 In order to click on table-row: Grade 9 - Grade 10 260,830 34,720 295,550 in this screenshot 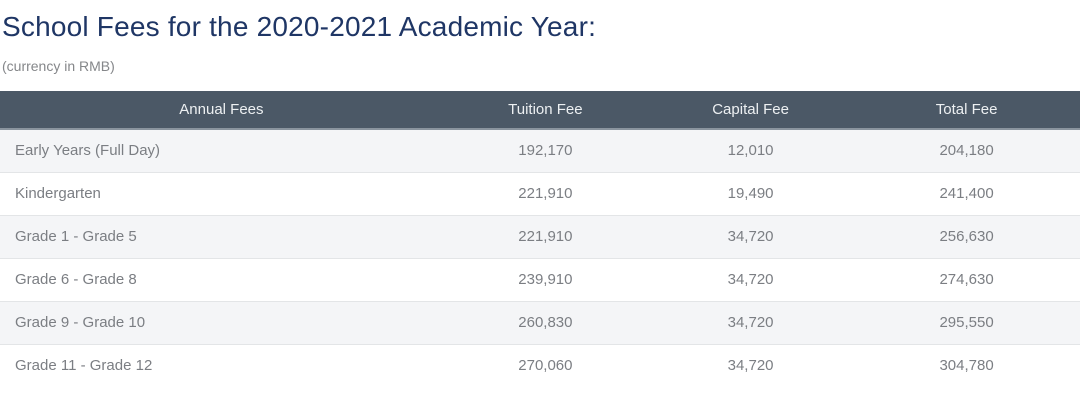, I will do `click(540, 323)`.